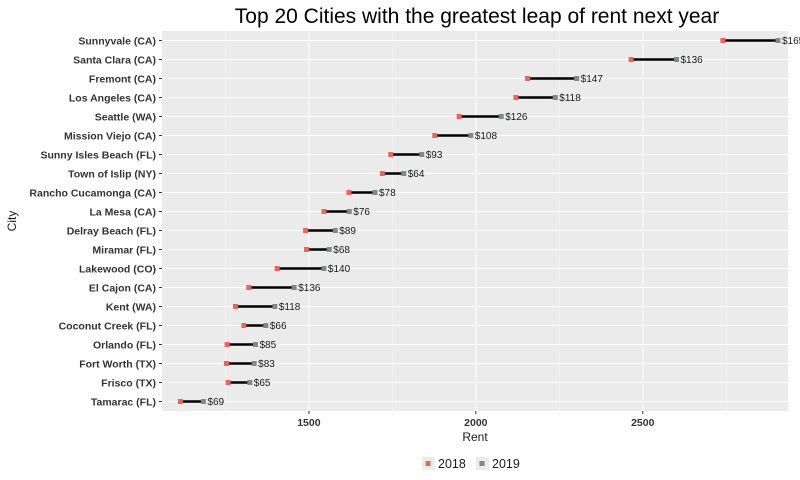  Describe the element at coordinates (124, 250) in the screenshot. I see `city-label: Miramar (FL)` at that location.